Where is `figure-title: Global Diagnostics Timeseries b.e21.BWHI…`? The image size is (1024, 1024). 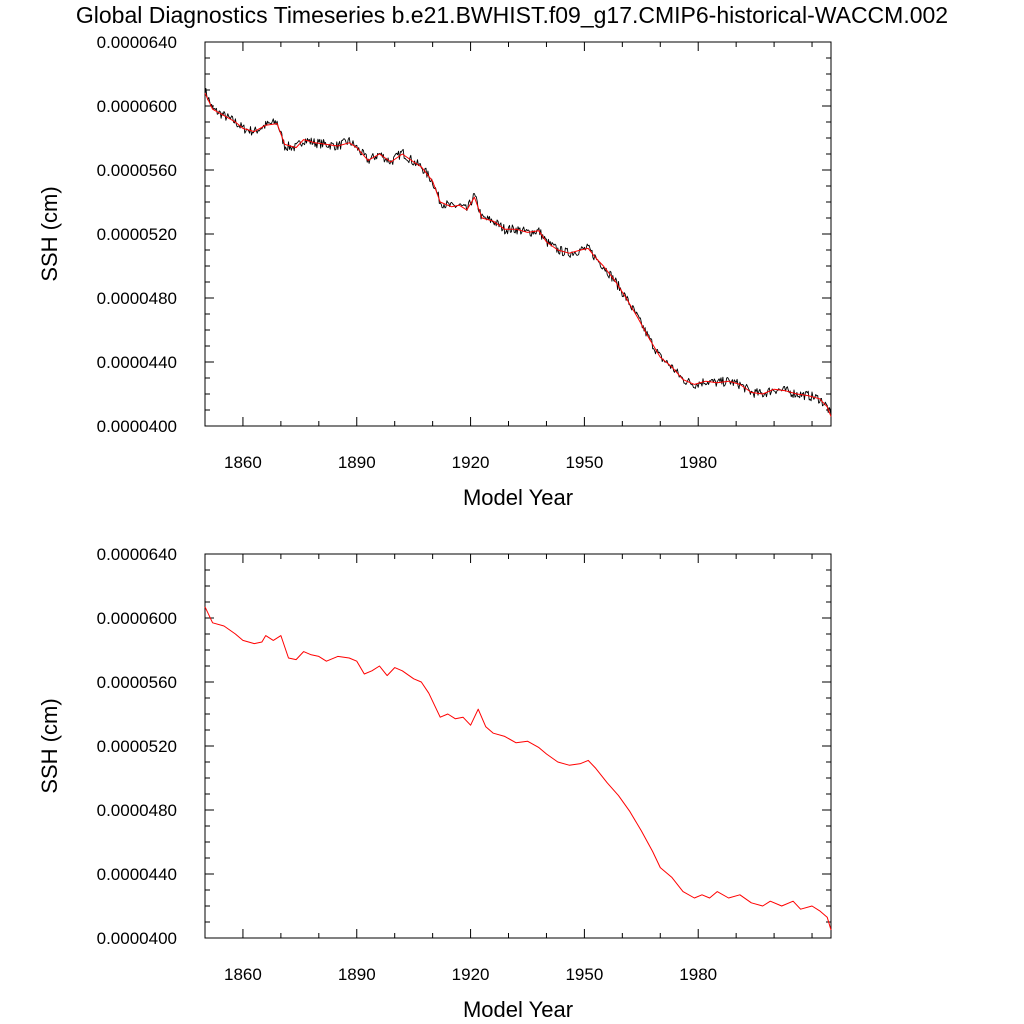
figure-title: Global Diagnostics Timeseries b.e21.BWHI… is located at coordinates (512, 15).